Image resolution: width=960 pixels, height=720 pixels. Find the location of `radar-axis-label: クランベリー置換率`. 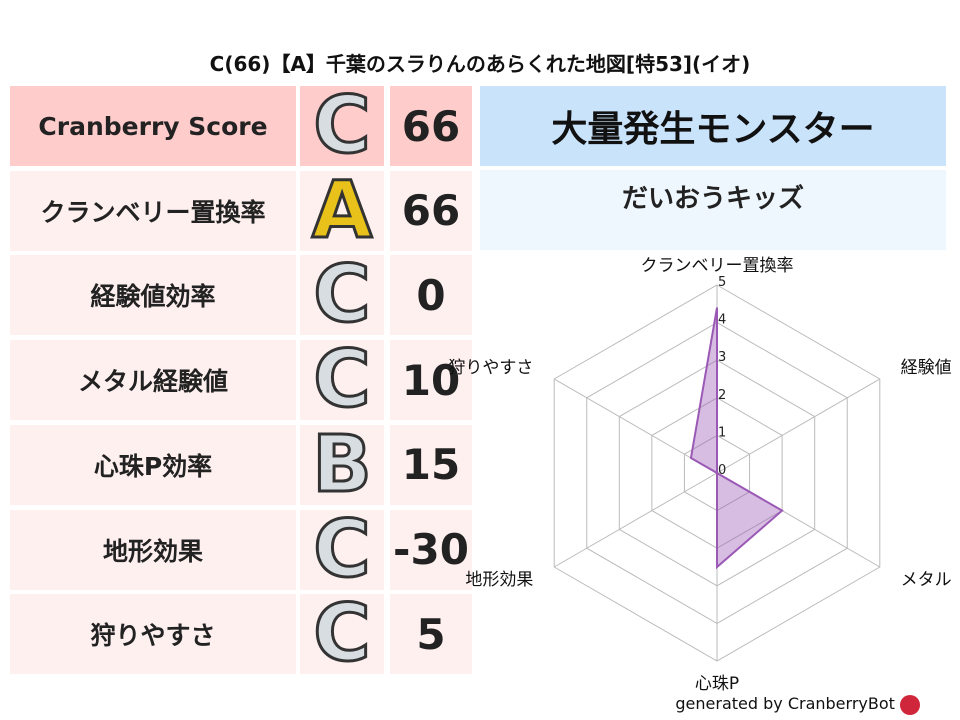

radar-axis-label: クランベリー置換率 is located at coordinates (717, 266).